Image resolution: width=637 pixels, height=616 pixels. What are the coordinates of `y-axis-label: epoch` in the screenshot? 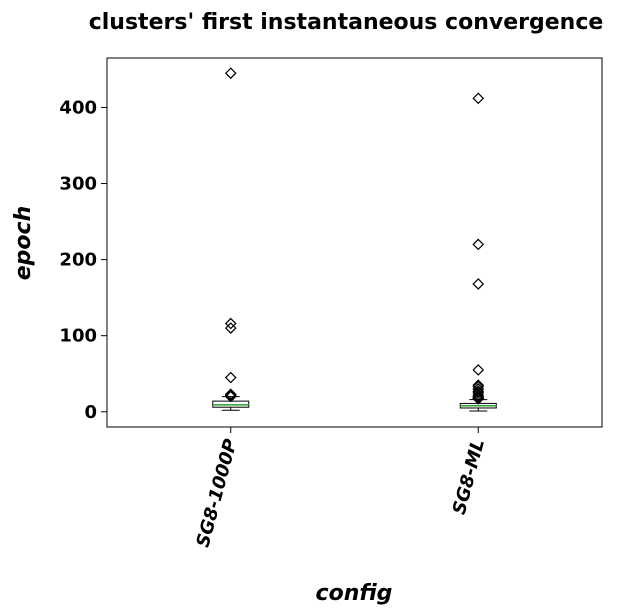 It's located at (23, 243).